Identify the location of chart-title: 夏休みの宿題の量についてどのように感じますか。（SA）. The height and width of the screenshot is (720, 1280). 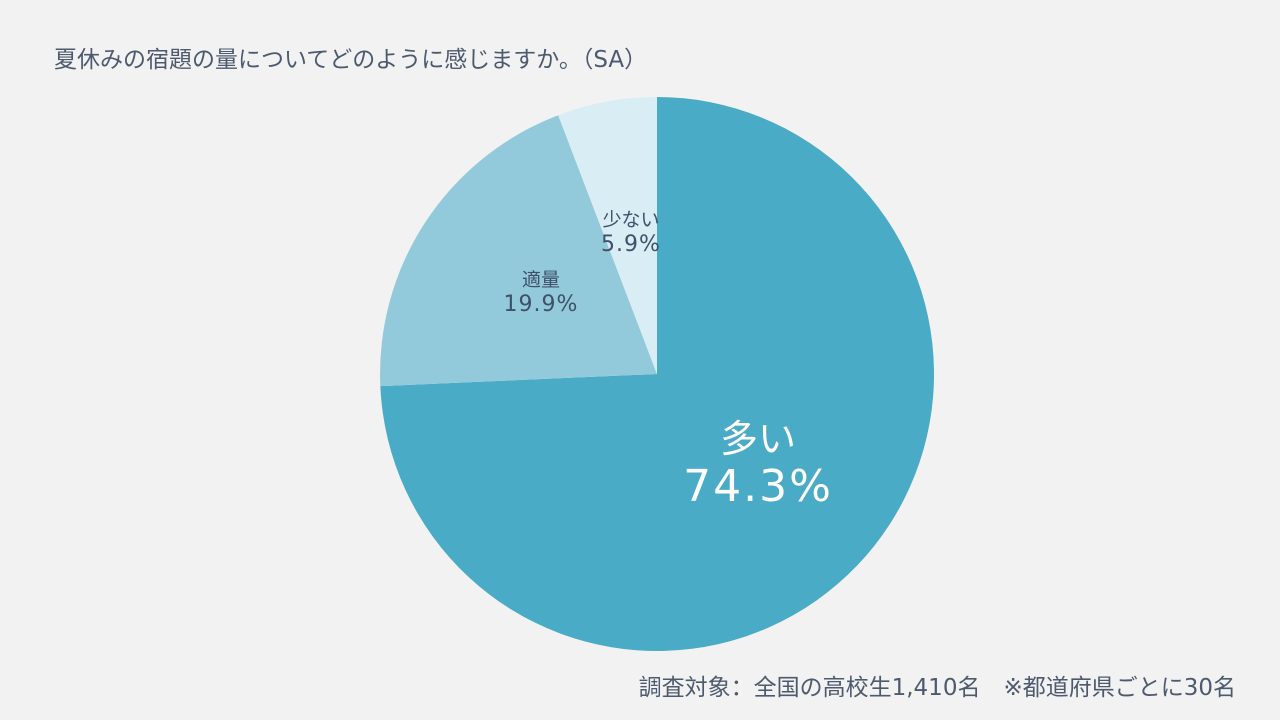
(351, 60).